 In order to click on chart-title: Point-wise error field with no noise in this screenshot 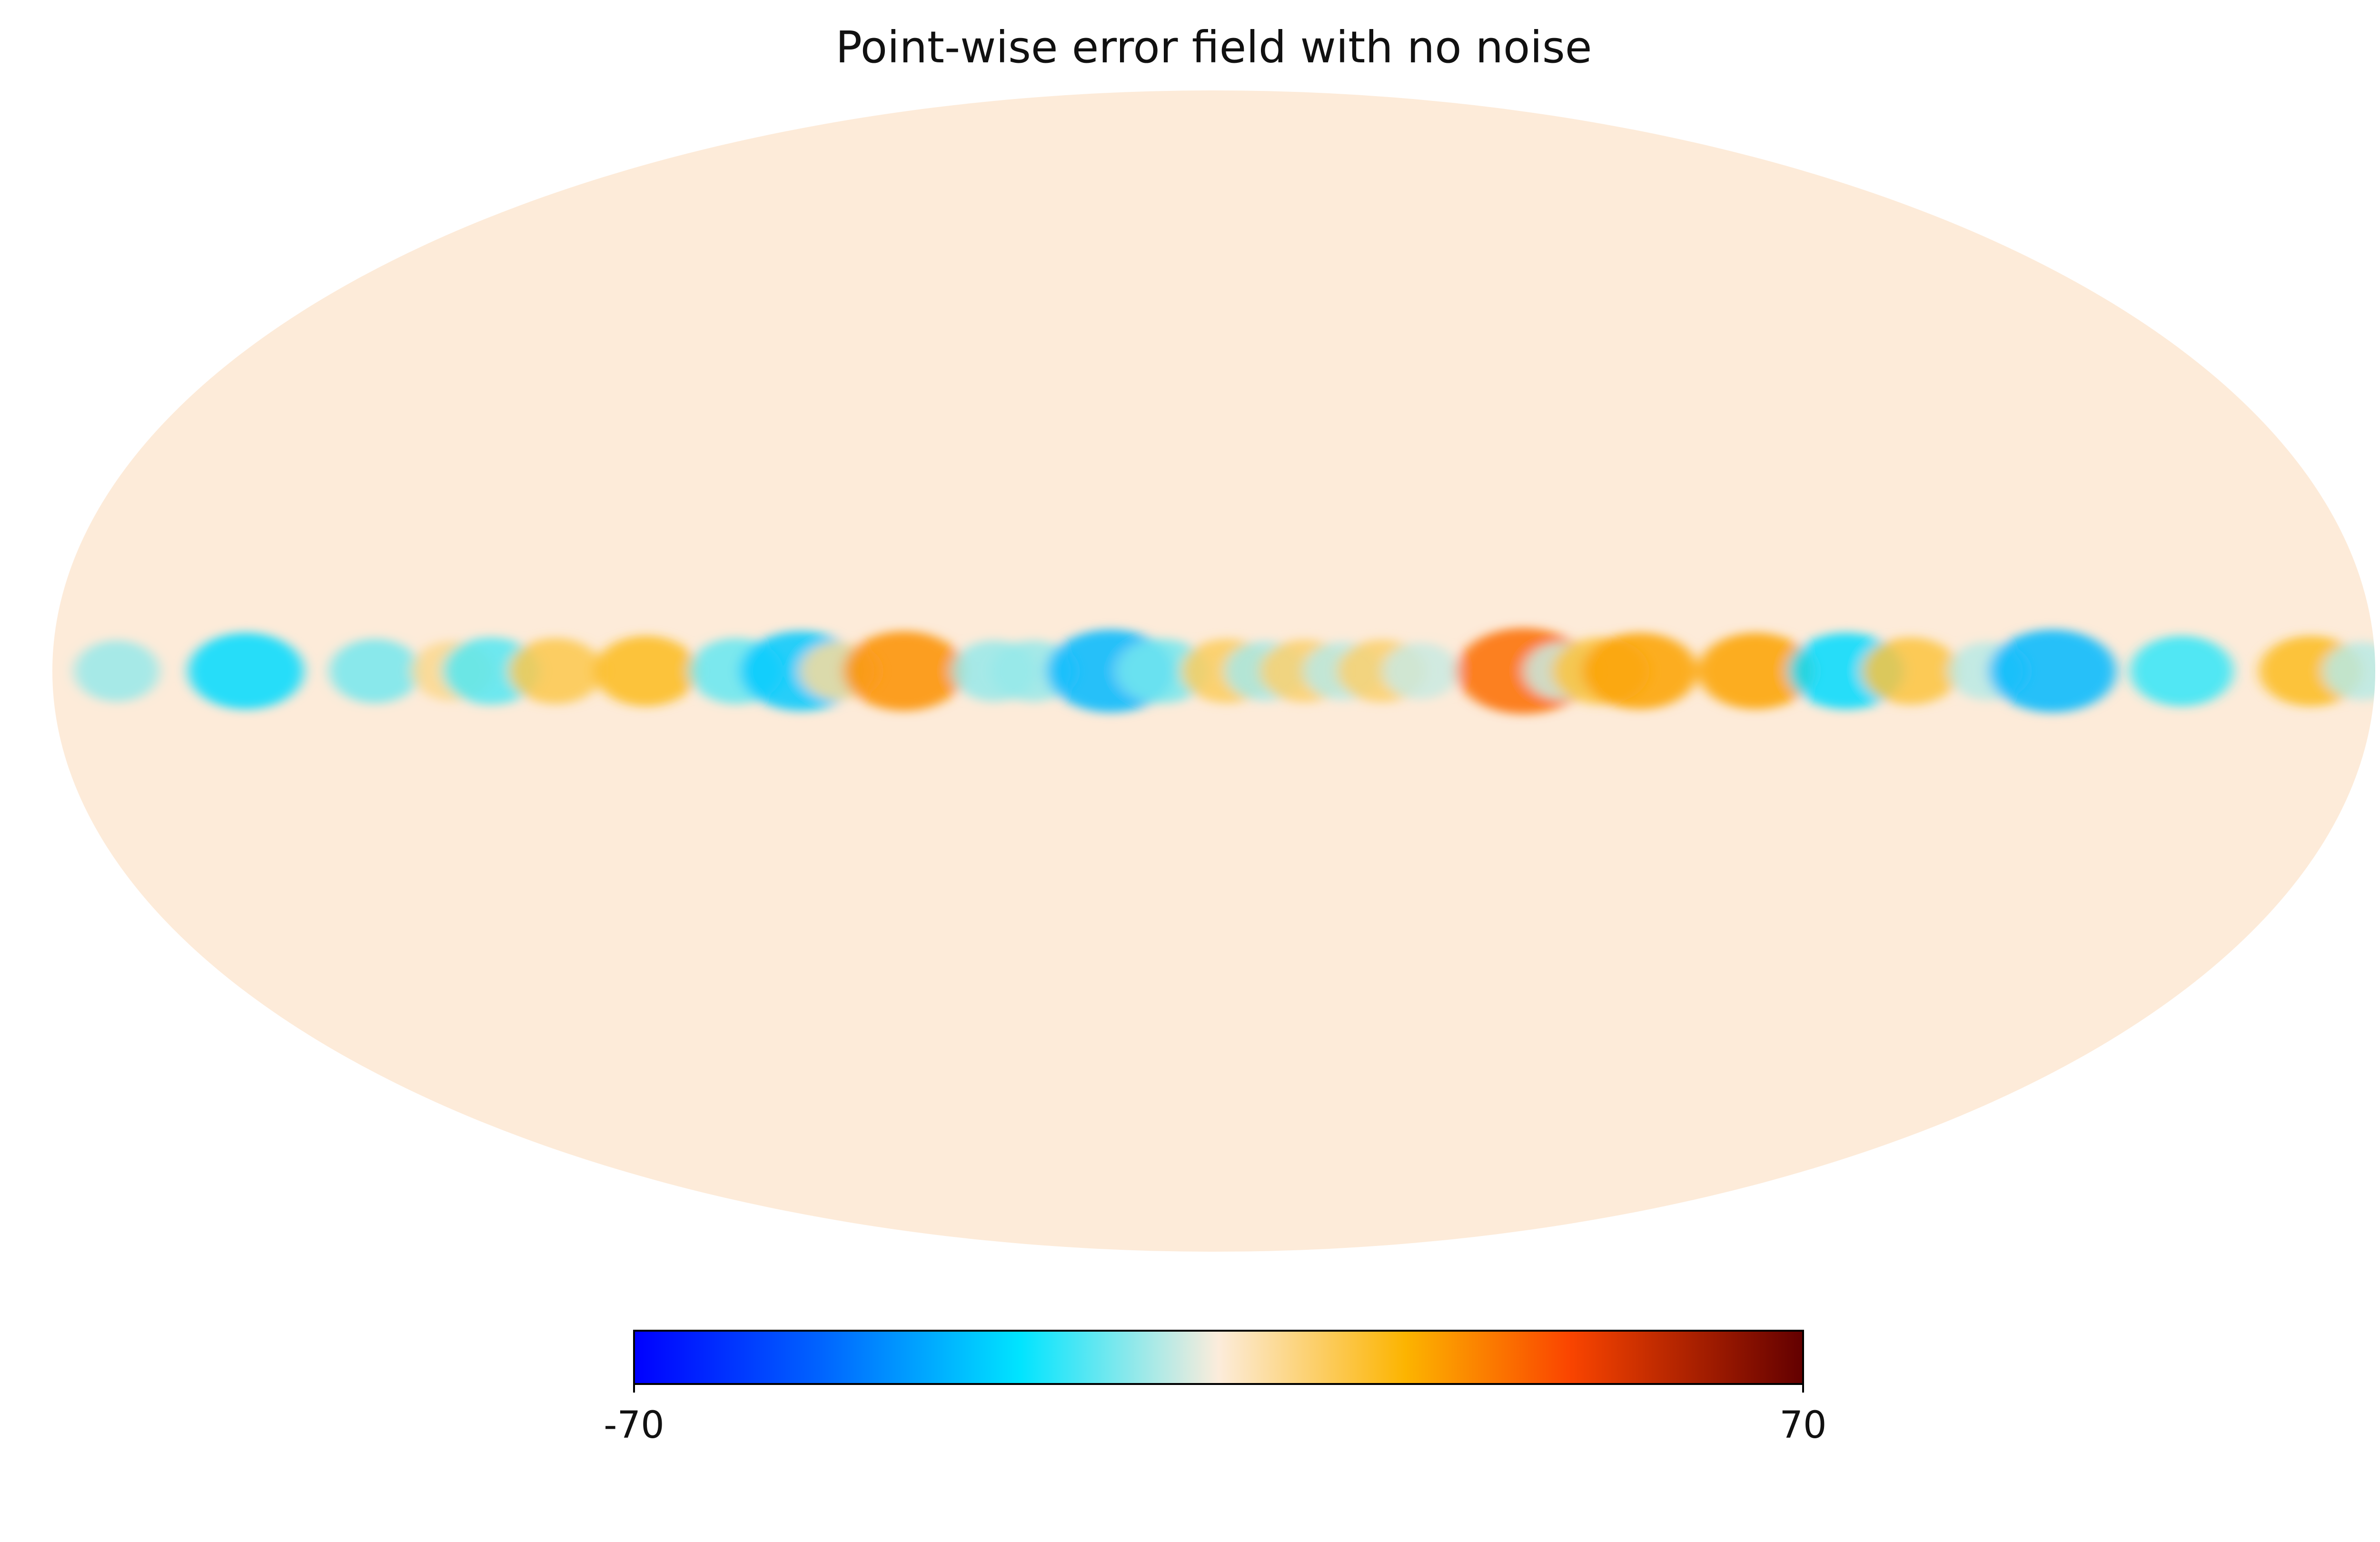, I will do `click(1213, 47)`.